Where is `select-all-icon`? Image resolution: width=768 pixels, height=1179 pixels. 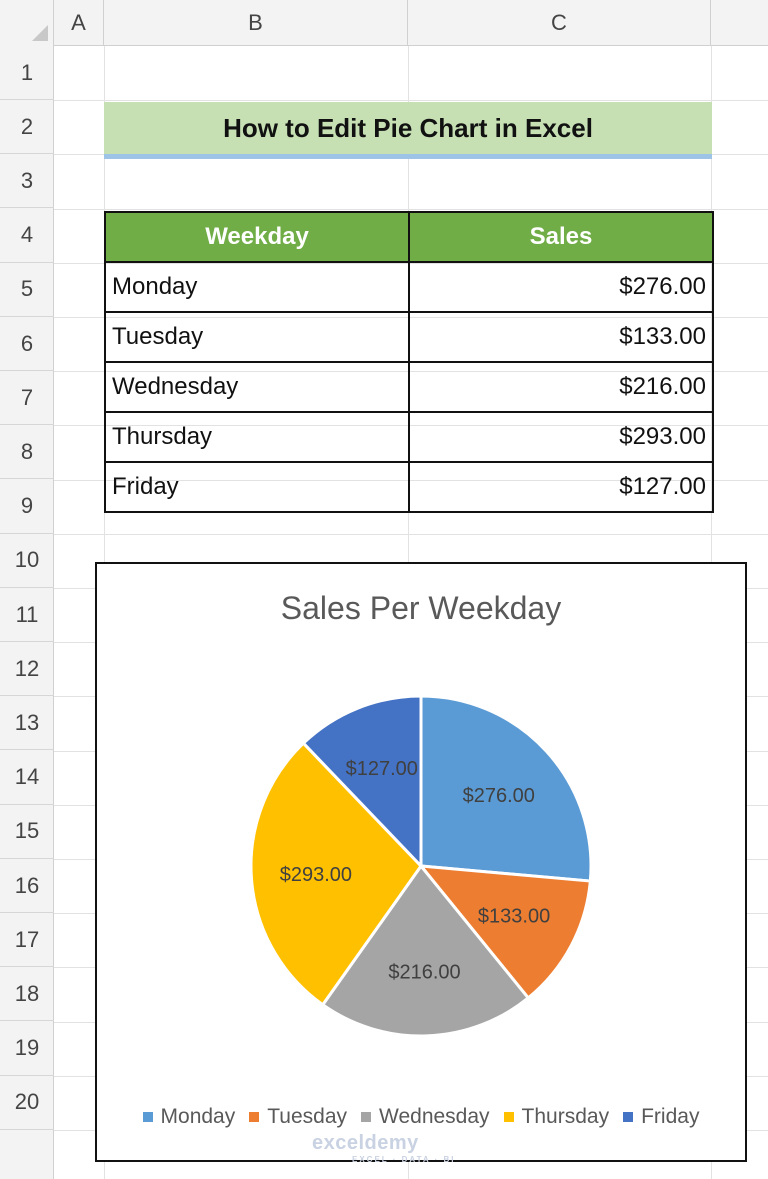
select-all-icon is located at coordinates (40, 33).